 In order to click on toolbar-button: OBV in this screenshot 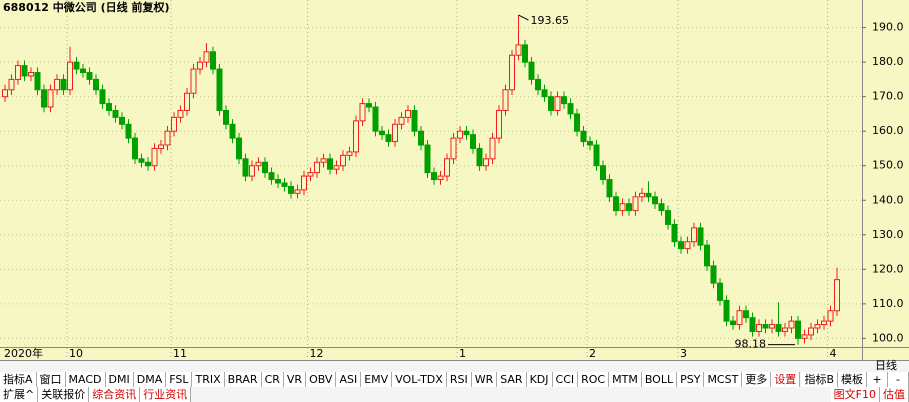, I will do `click(321, 379)`.